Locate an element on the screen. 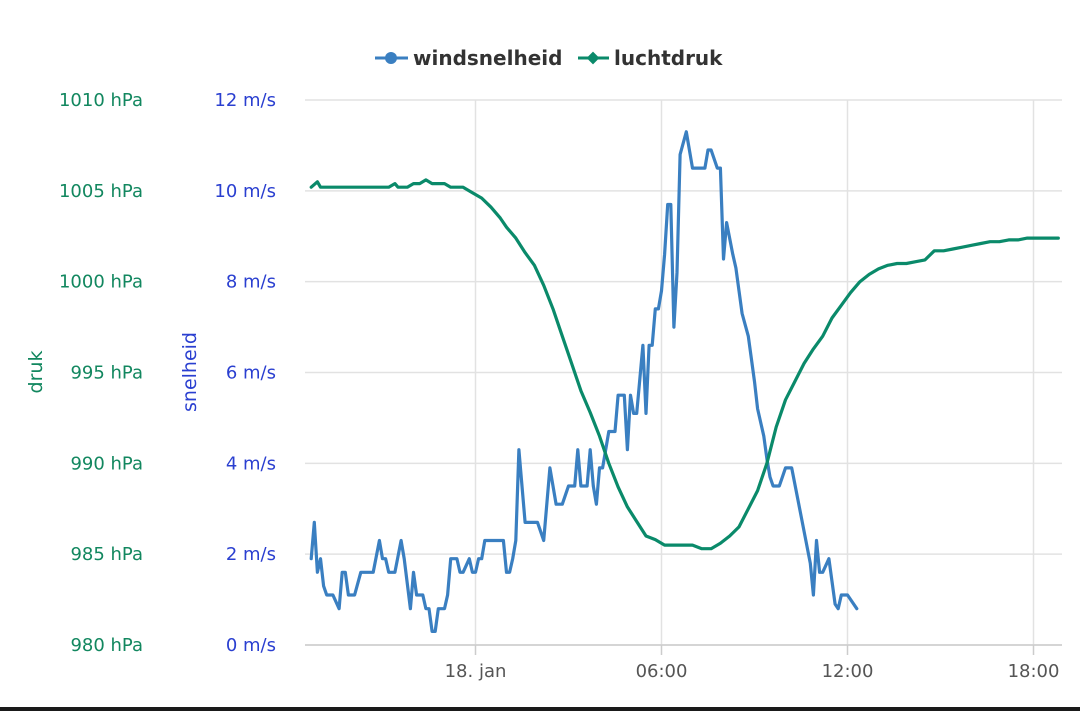 Image resolution: width=1080 pixels, height=711 pixels. y-tick-druk-1: 985 hPa is located at coordinates (106, 554).